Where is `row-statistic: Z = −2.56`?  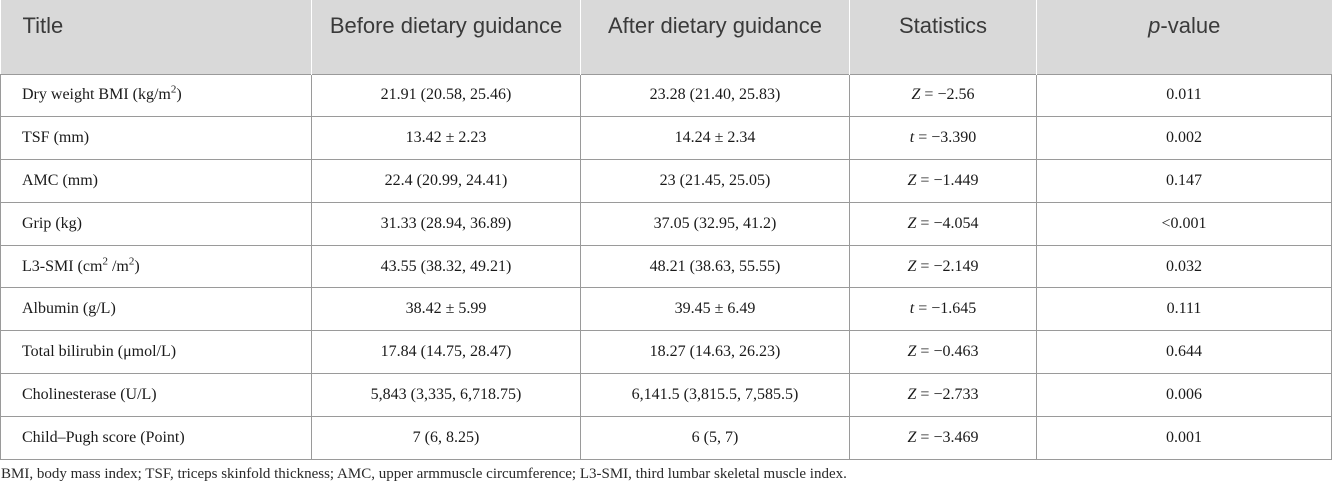
row-statistic: Z = −2.56 is located at coordinates (943, 95).